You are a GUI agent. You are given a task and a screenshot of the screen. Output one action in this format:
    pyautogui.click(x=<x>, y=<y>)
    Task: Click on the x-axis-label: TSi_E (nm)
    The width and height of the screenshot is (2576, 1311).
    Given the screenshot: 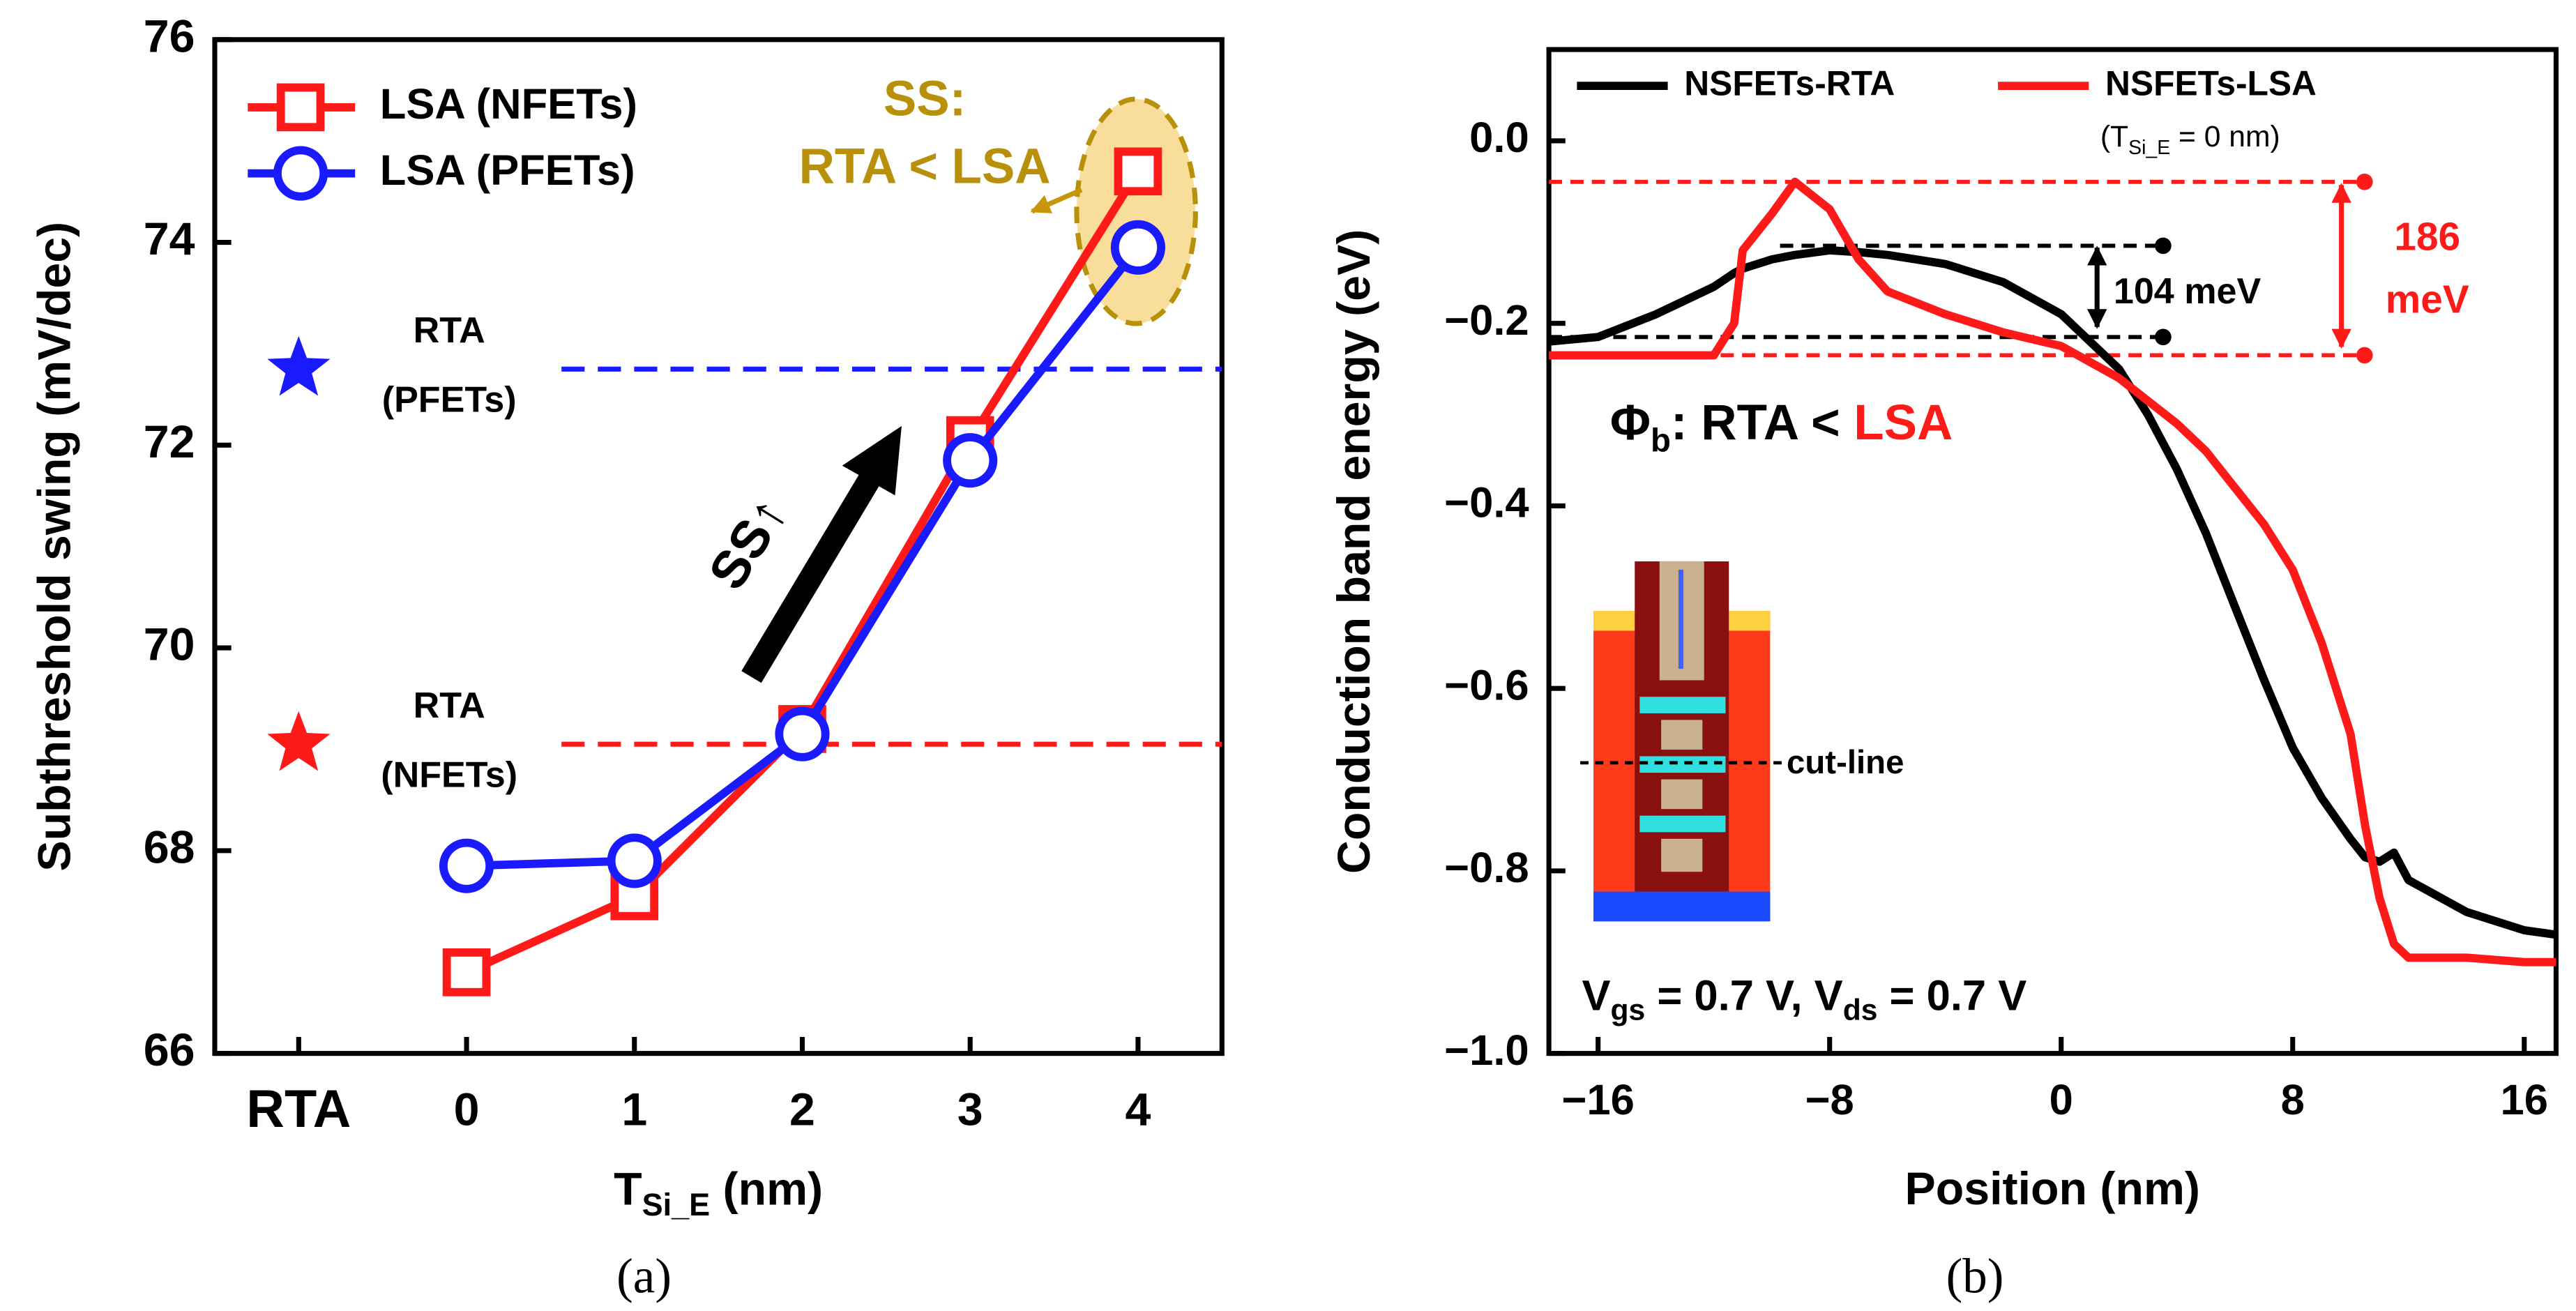 What is the action you would take?
    pyautogui.click(x=718, y=1192)
    